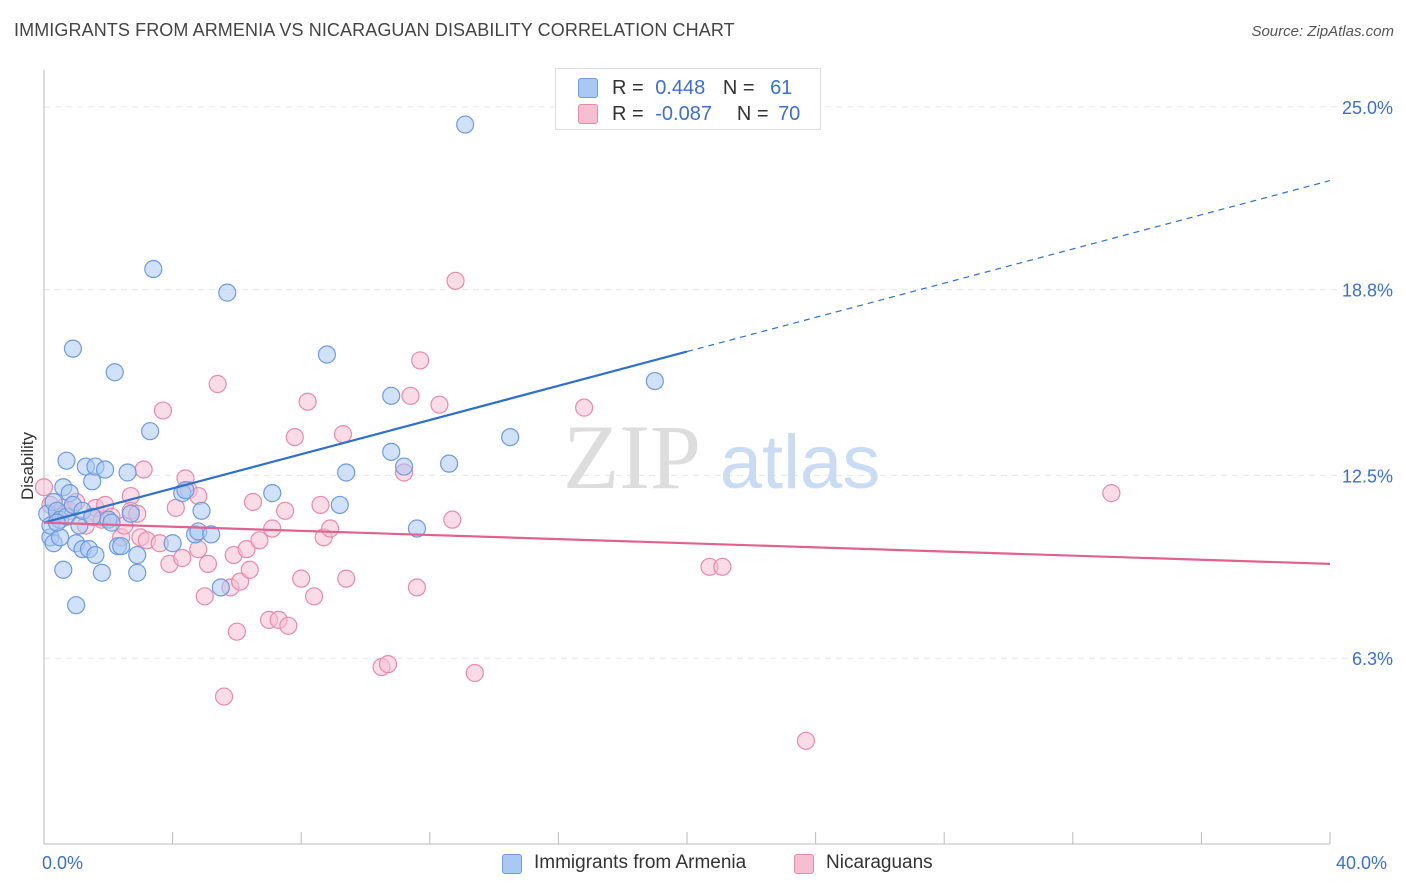  What do you see at coordinates (588, 88) in the screenshot?
I see `armenia-swatch` at bounding box center [588, 88].